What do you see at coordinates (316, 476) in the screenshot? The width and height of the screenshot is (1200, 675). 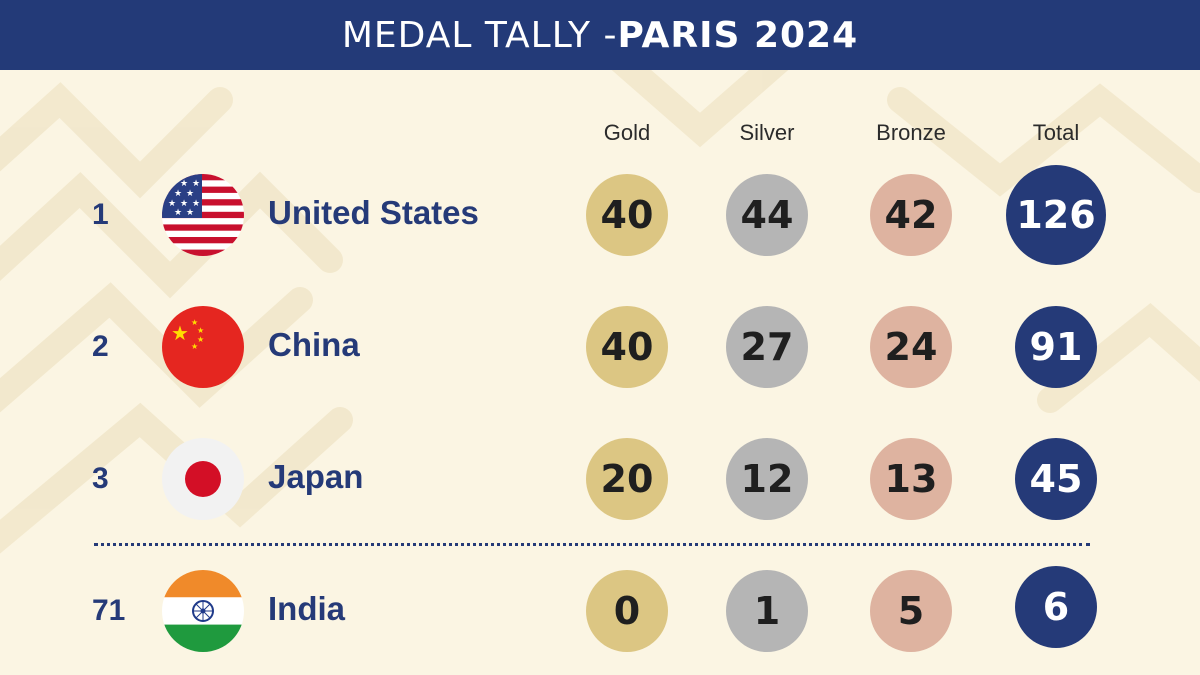 I see `country-name: Japan` at bounding box center [316, 476].